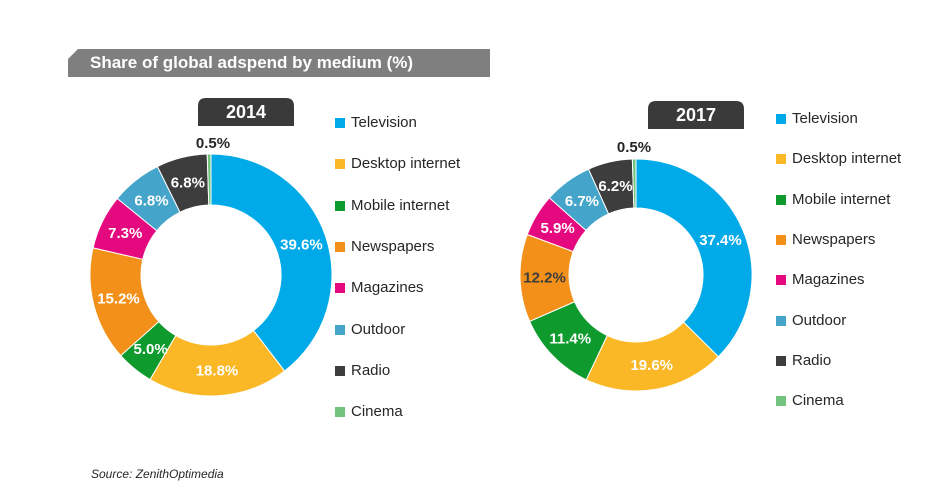 The image size is (940, 503). What do you see at coordinates (209, 179) in the screenshot?
I see `slice-2014-cinema` at bounding box center [209, 179].